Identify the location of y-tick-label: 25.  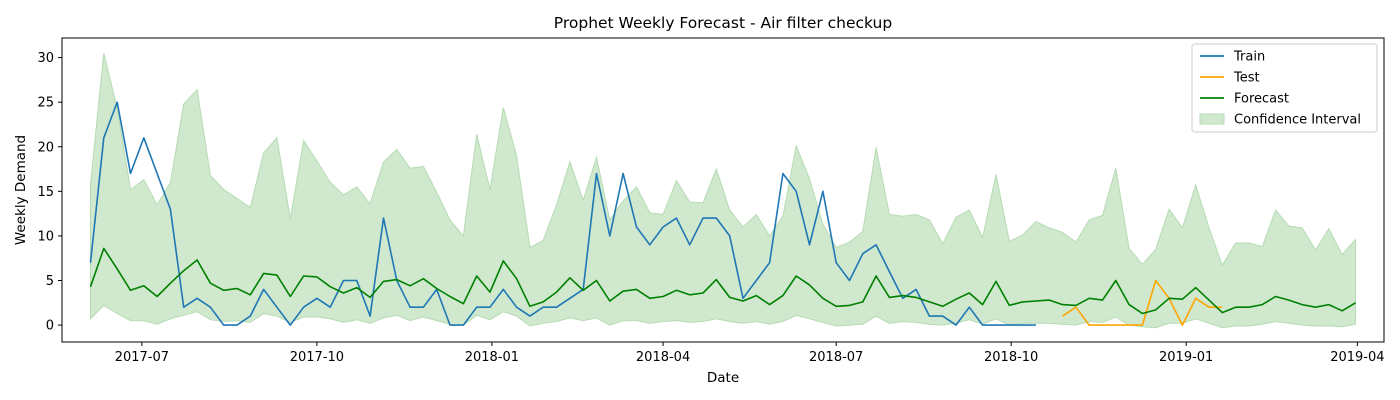
(45, 103).